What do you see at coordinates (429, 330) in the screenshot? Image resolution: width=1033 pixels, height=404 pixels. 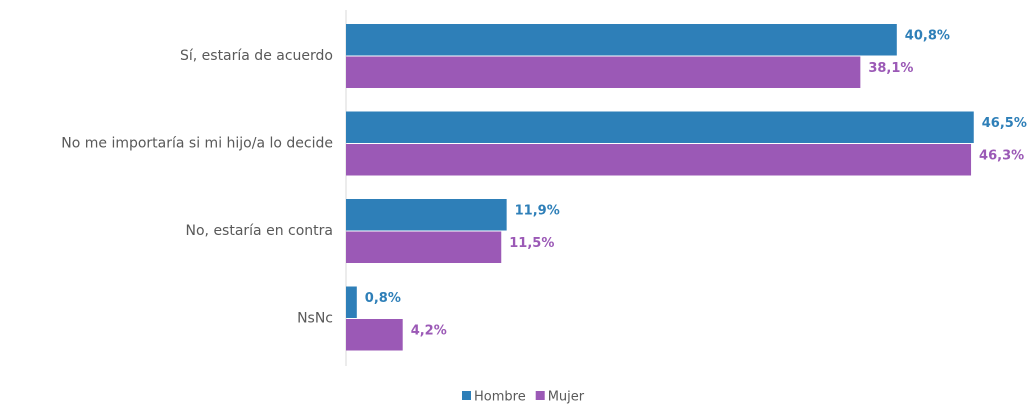 I see `value-label: 4,2%` at bounding box center [429, 330].